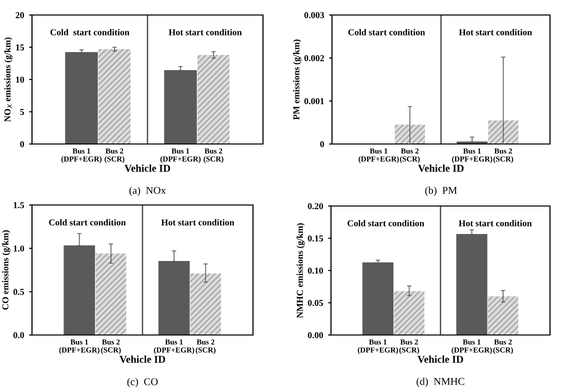 The image size is (565, 387). Describe the element at coordinates (20, 79) in the screenshot. I see `y-tick-label: 10` at that location.